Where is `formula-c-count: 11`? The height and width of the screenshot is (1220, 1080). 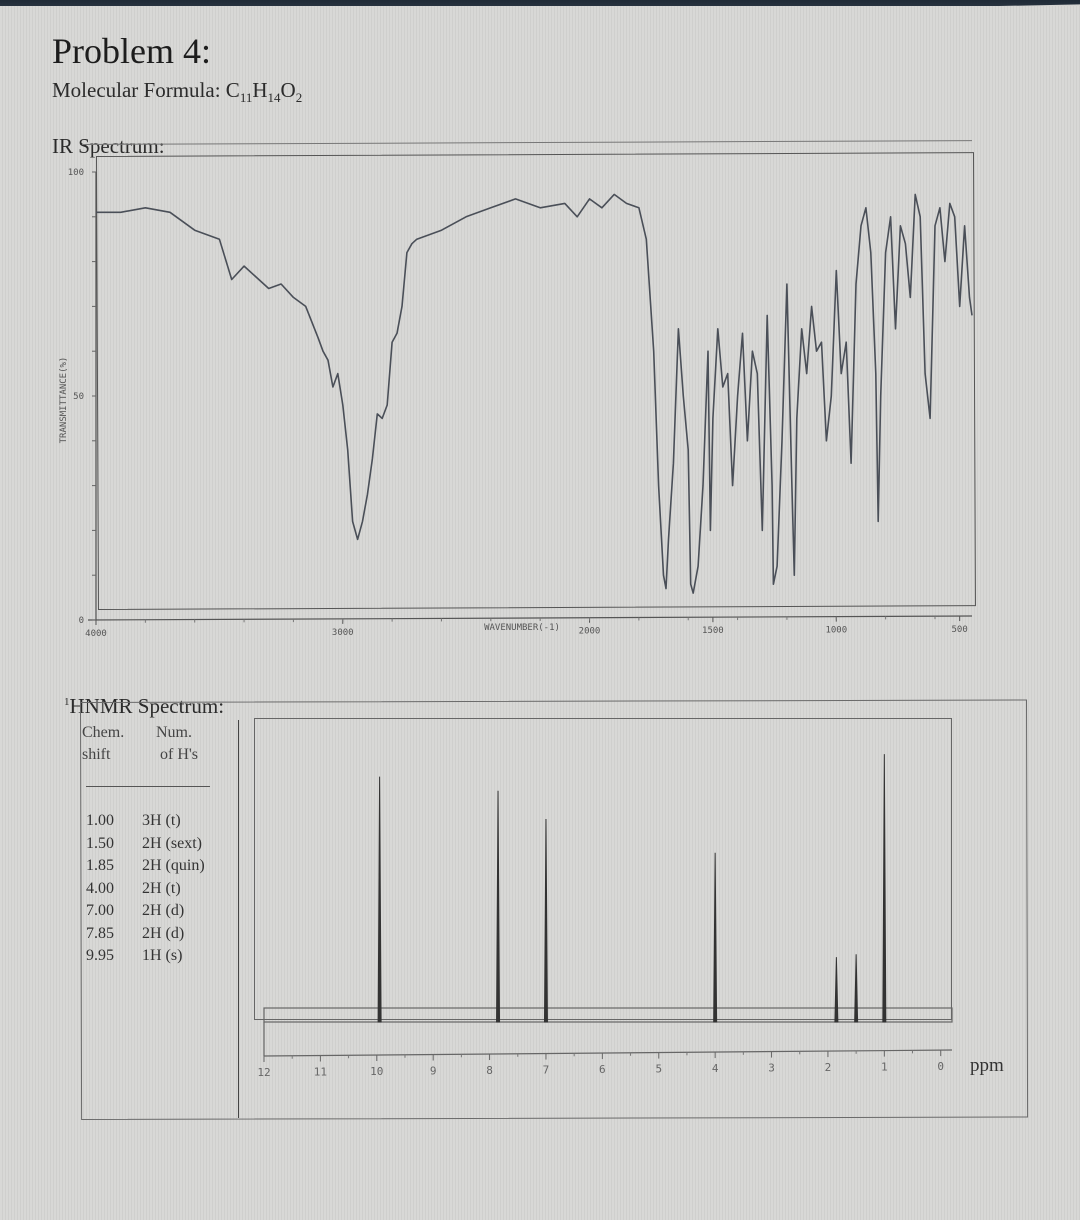 formula-c-count: 11 is located at coordinates (246, 98).